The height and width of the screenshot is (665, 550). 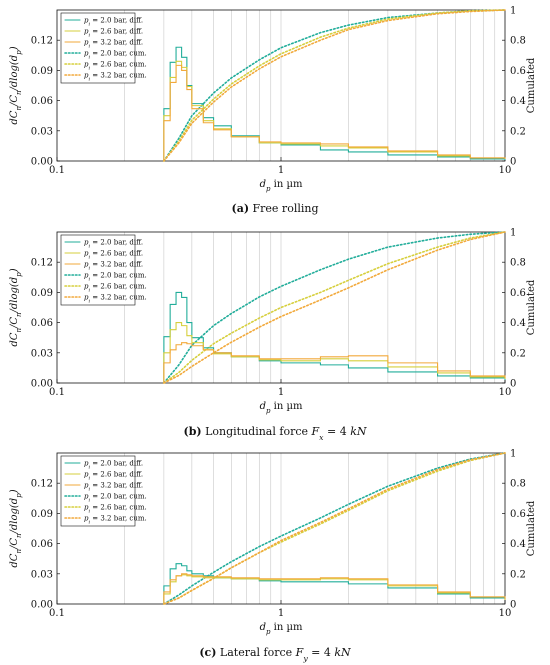 What do you see at coordinates (240, 208) in the screenshot?
I see `caption-label: (a)` at bounding box center [240, 208].